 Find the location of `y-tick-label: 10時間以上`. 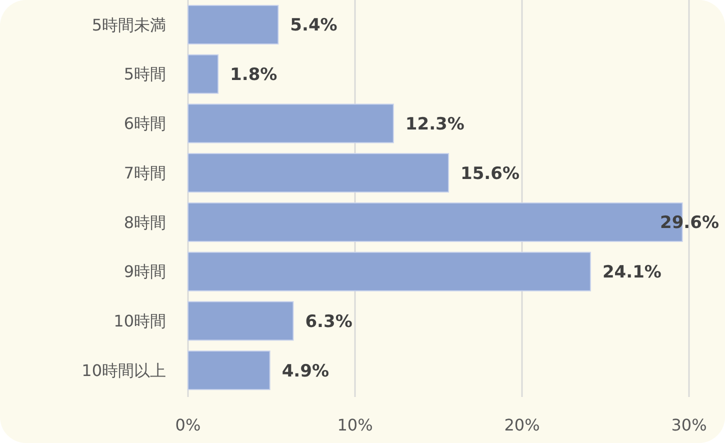

y-tick-label: 10時間以上 is located at coordinates (124, 370).